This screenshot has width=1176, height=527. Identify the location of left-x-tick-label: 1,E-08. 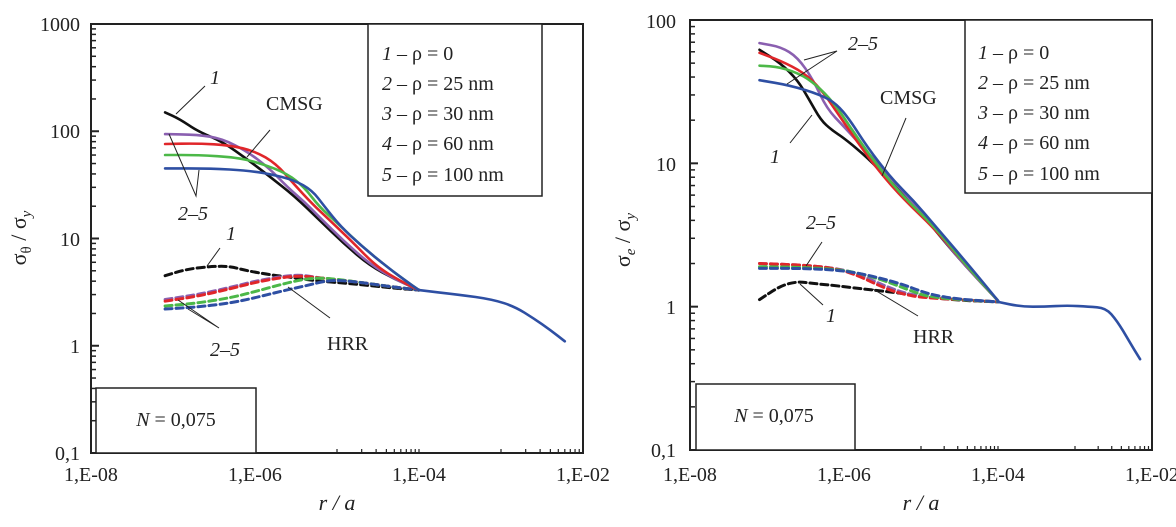
(91, 475).